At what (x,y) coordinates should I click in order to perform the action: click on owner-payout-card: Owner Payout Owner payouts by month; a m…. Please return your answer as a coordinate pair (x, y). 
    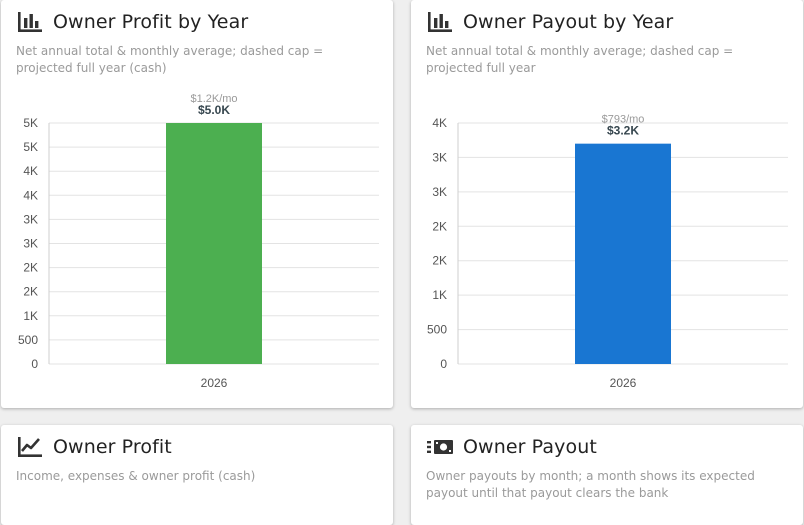
    Looking at the image, I should click on (607, 475).